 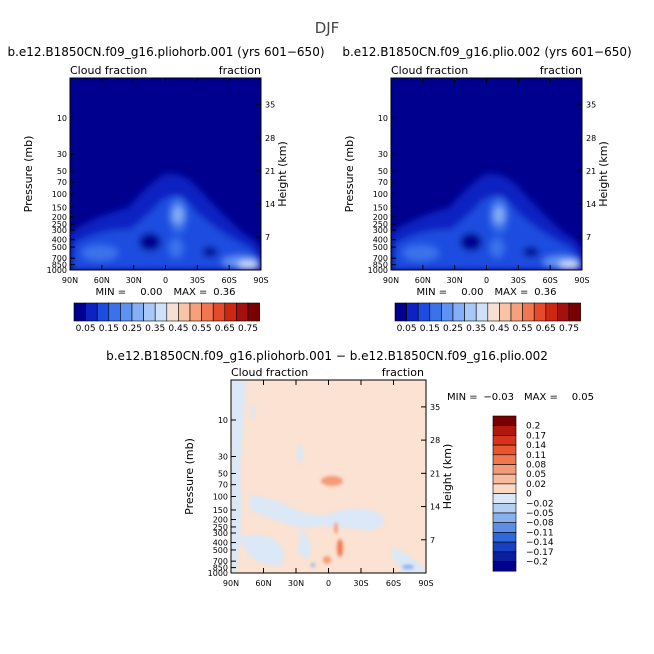 What do you see at coordinates (270, 171) in the screenshot?
I see `panel-a-y2-tick-label: 21` at bounding box center [270, 171].